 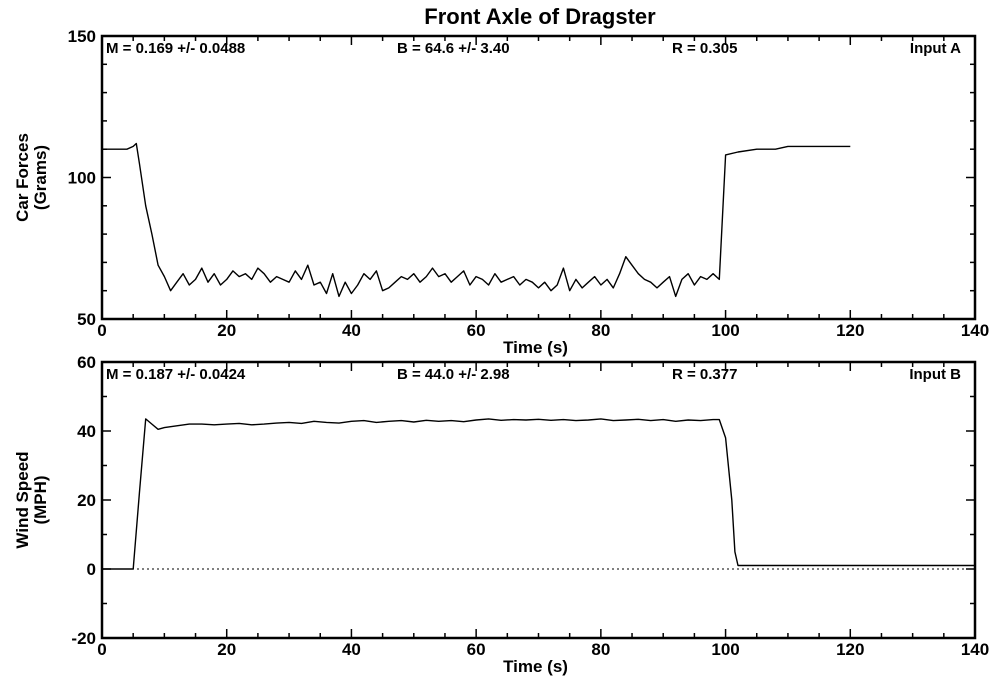 I want to click on y-tick-label: 20, so click(x=86, y=500).